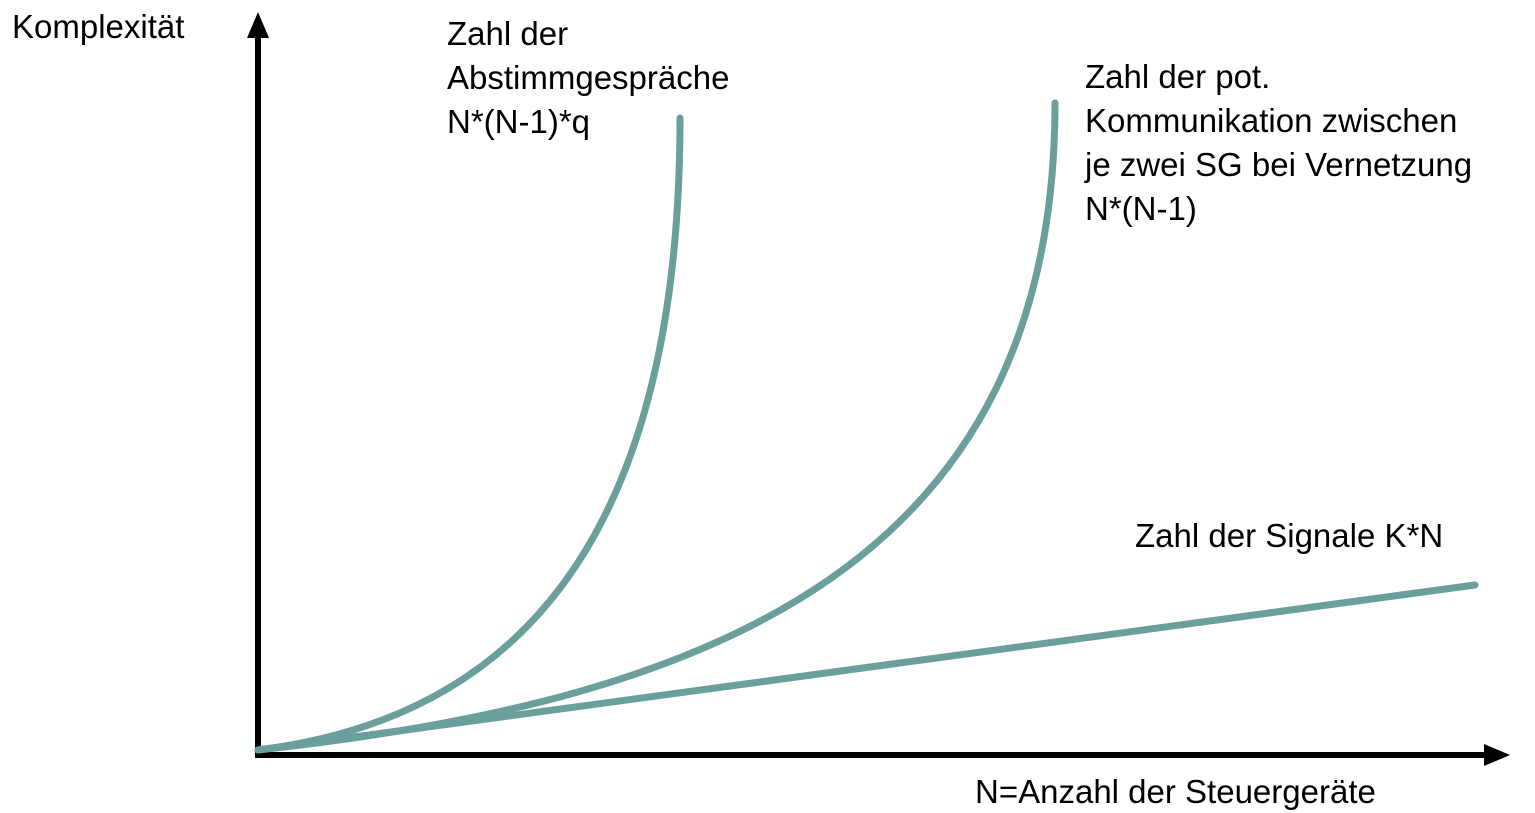 The width and height of the screenshot is (1535, 813). Describe the element at coordinates (1141, 208) in the screenshot. I see `curve-label: N*(N-1)` at that location.